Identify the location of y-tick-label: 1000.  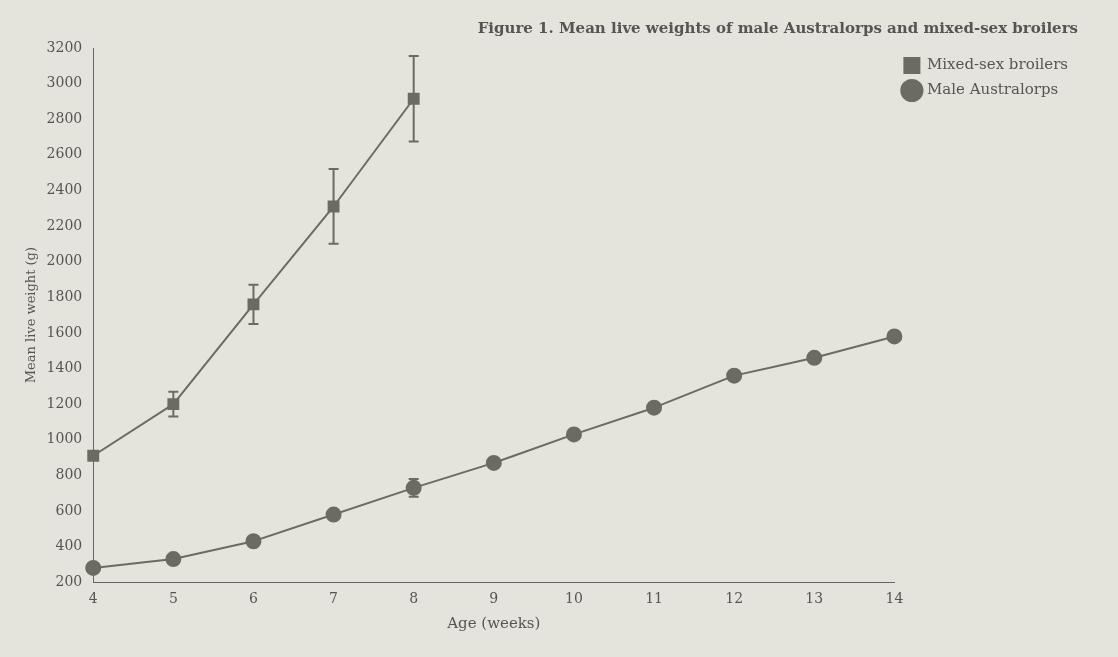
(64, 438).